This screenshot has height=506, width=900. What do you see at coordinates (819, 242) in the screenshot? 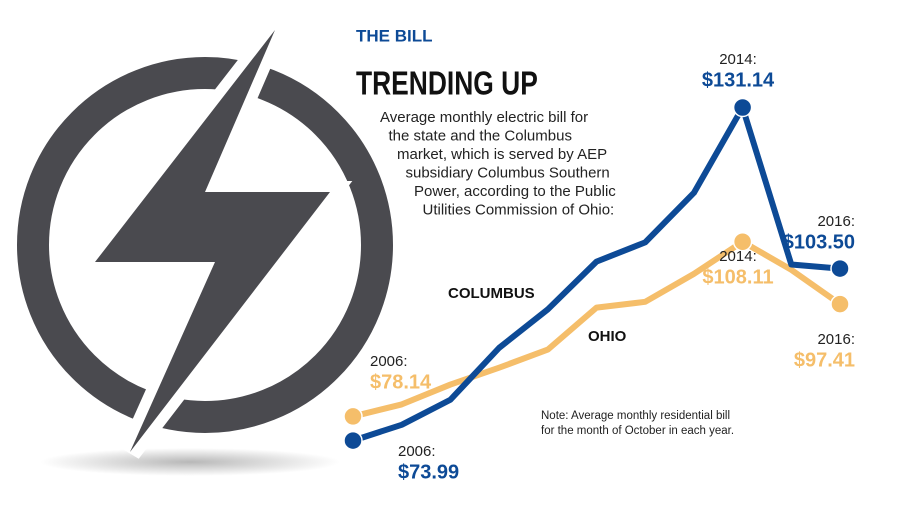
I see `value-label: $103.50` at bounding box center [819, 242].